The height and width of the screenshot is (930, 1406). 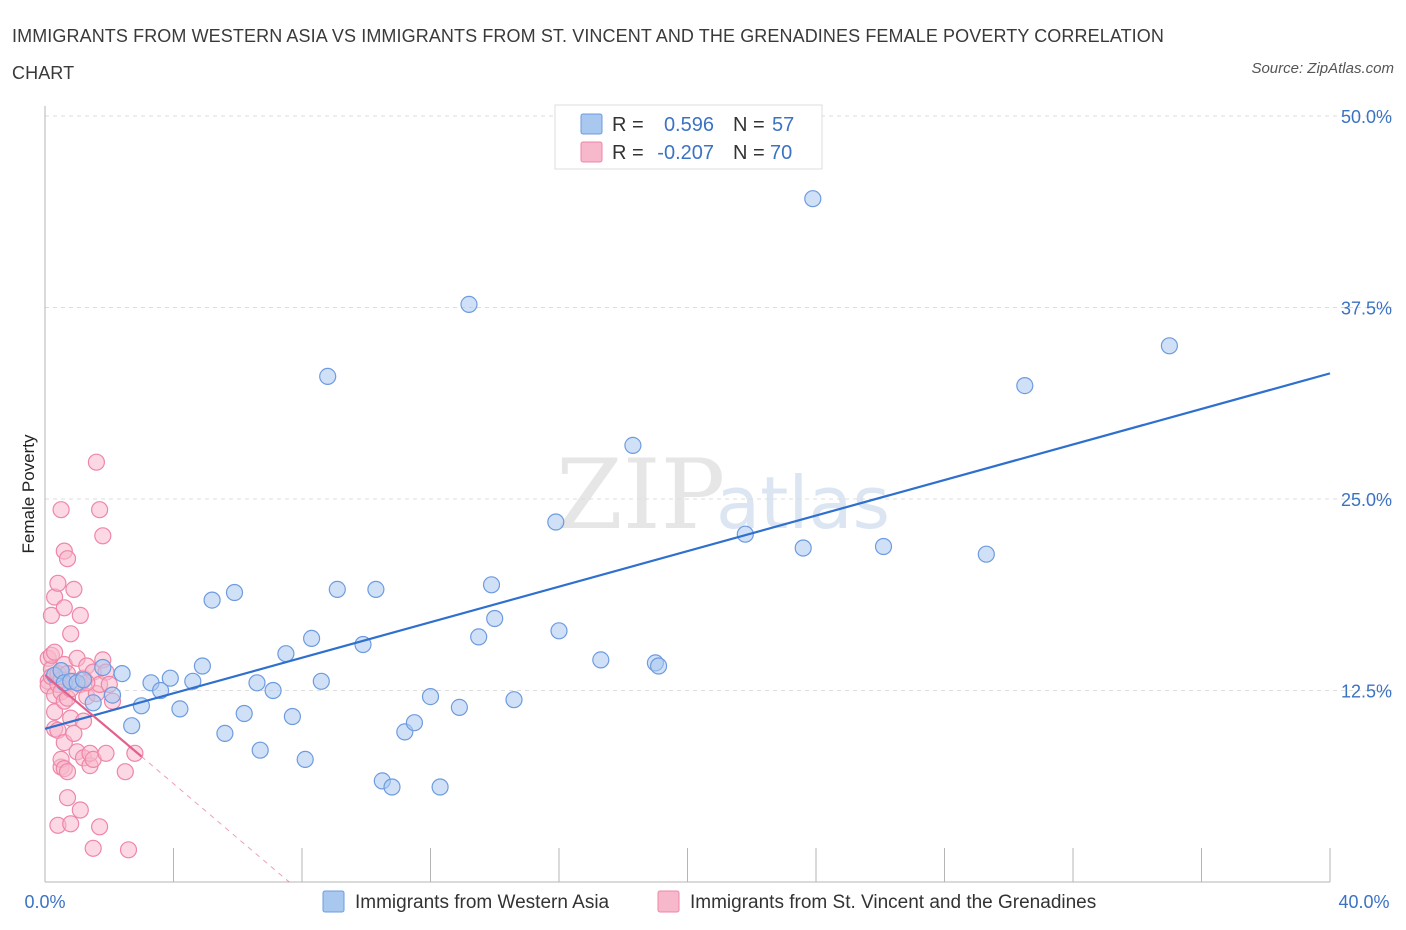 What do you see at coordinates (687, 865) in the screenshot?
I see `x-axis-ticks` at bounding box center [687, 865].